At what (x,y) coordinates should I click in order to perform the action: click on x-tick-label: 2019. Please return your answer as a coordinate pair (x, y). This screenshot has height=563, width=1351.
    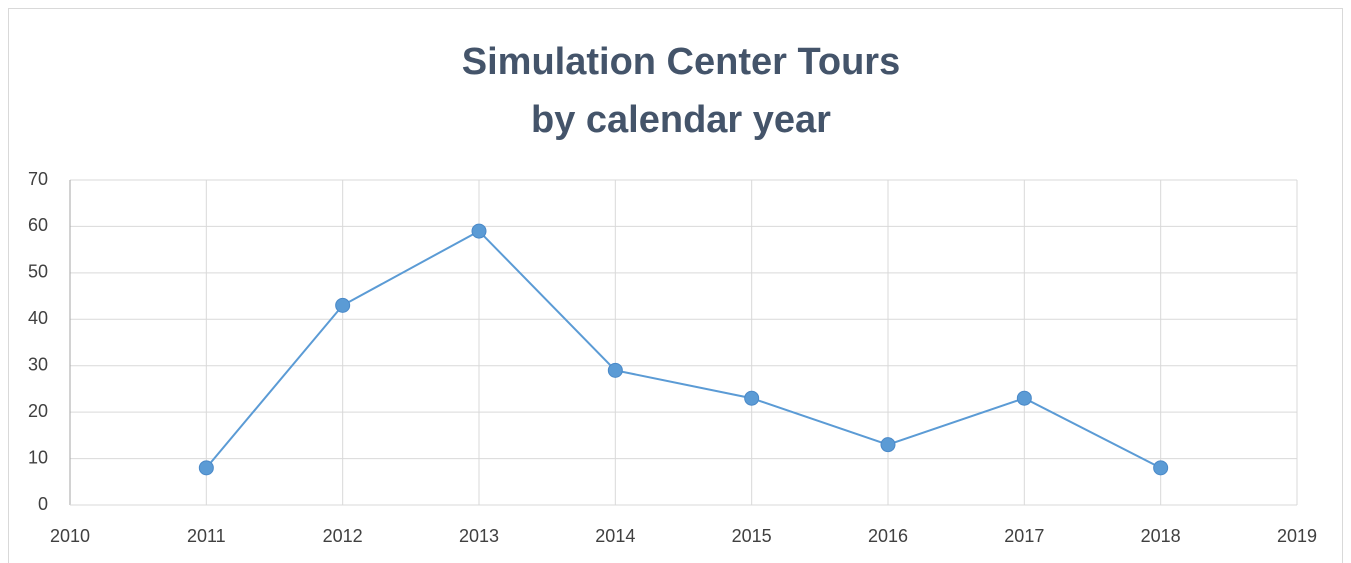
    Looking at the image, I should click on (1297, 536).